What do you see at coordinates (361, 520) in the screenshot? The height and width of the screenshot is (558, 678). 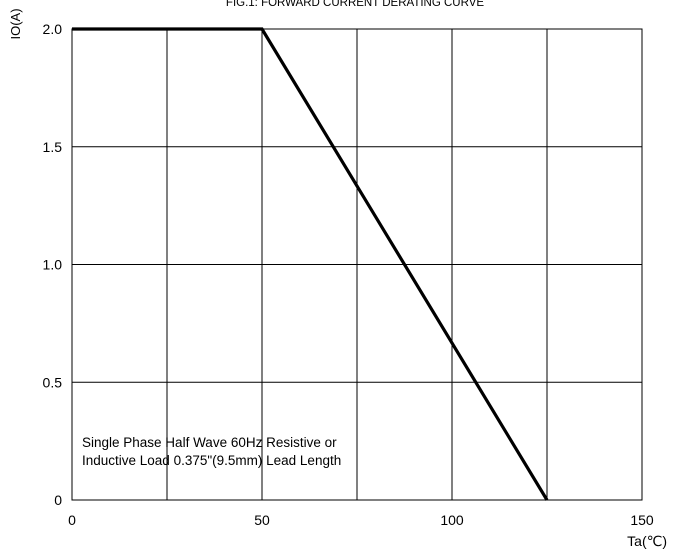 I see `x-tick-labels: 0 50 100 150` at bounding box center [361, 520].